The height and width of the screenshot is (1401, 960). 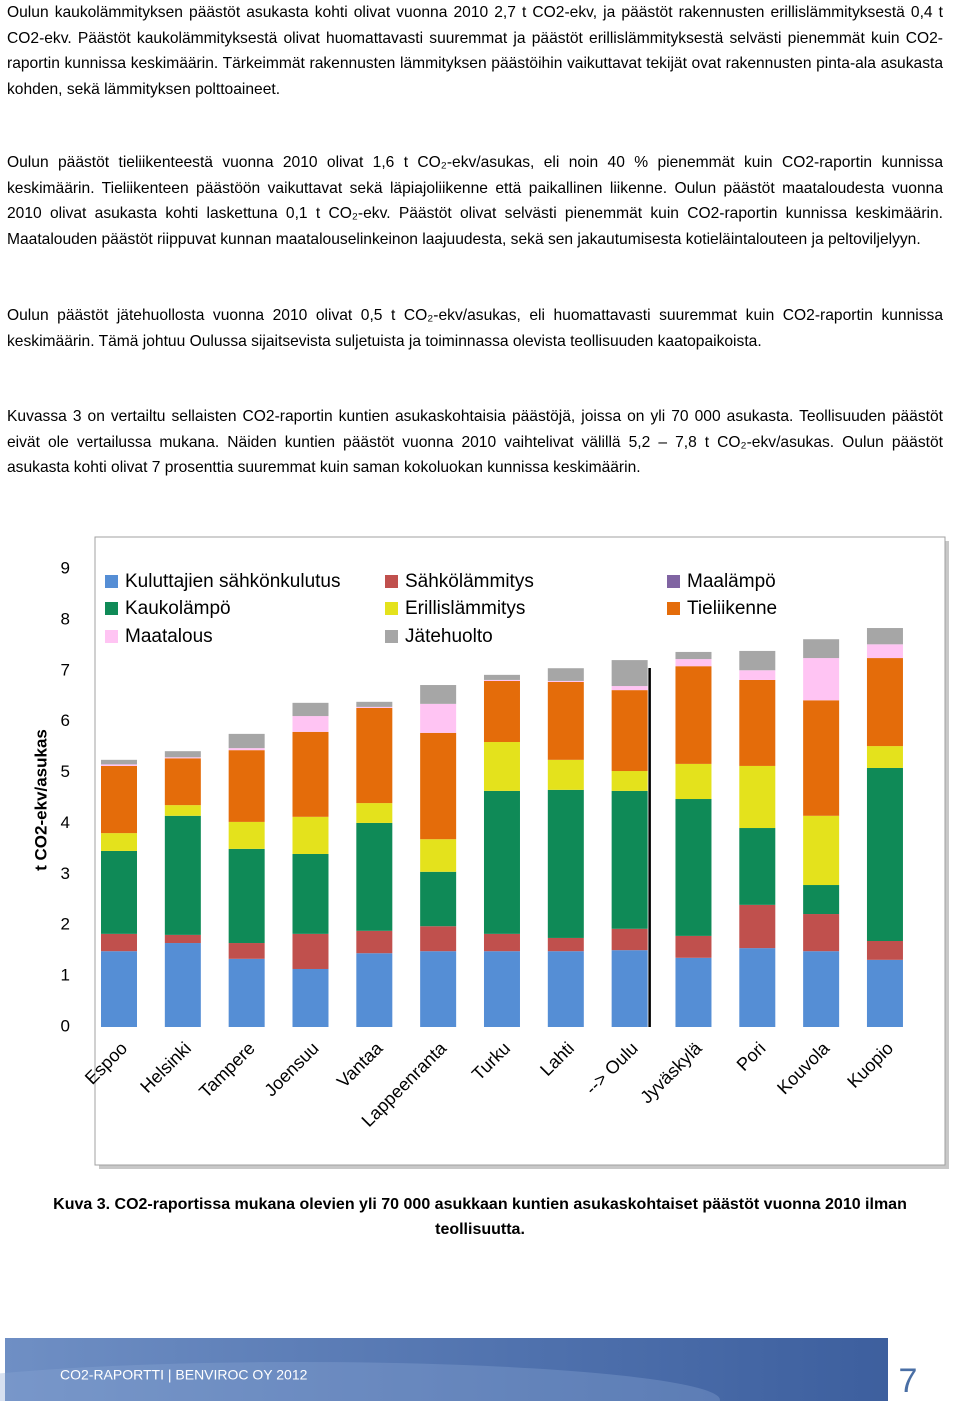 I want to click on y-tick-label: 2, so click(x=65, y=924).